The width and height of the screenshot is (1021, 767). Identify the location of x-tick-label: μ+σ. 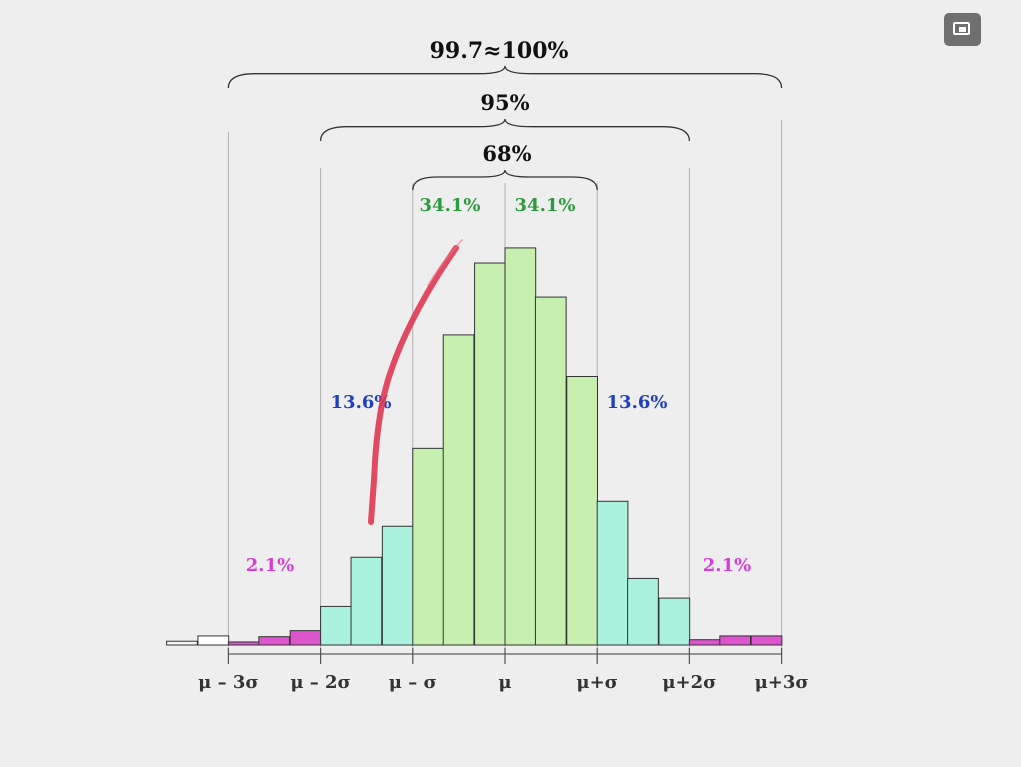
(597, 682).